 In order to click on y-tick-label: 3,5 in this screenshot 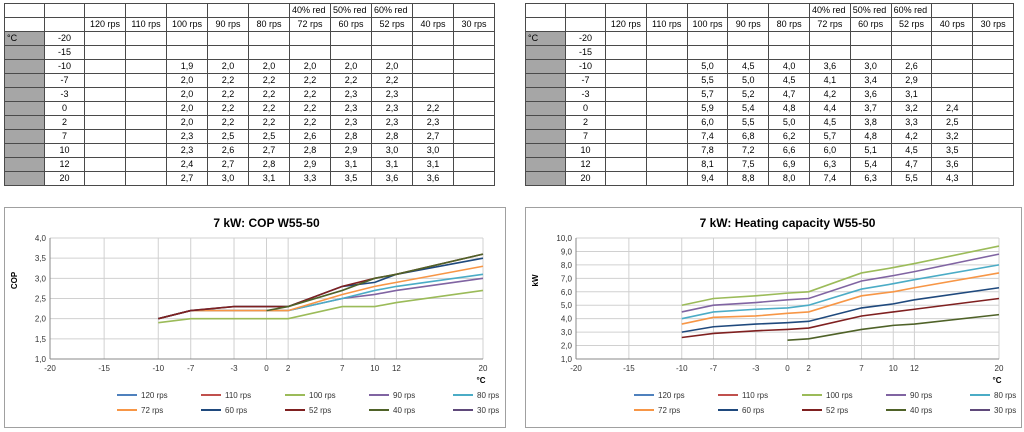, I will do `click(41, 258)`.